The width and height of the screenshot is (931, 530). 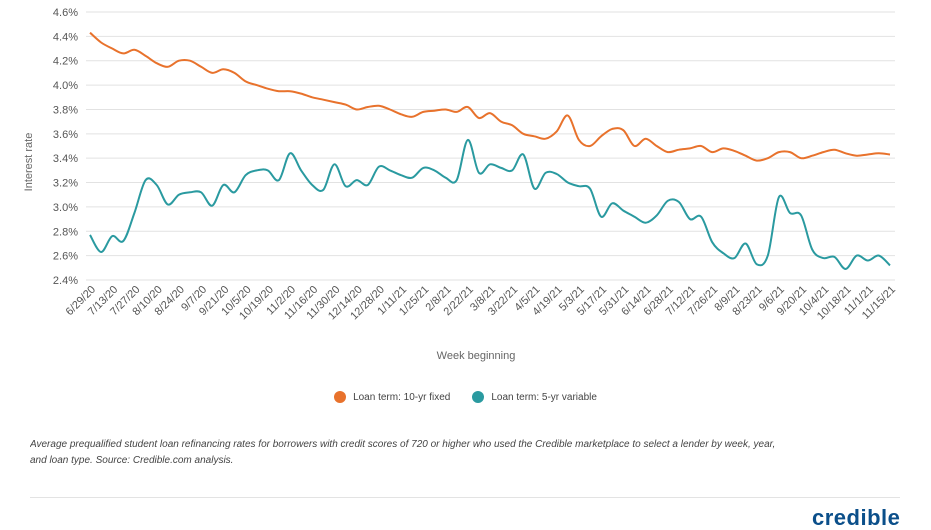 What do you see at coordinates (402, 397) in the screenshot?
I see `legend-label-10yr-fixed: Loan term: 10-yr fixed` at bounding box center [402, 397].